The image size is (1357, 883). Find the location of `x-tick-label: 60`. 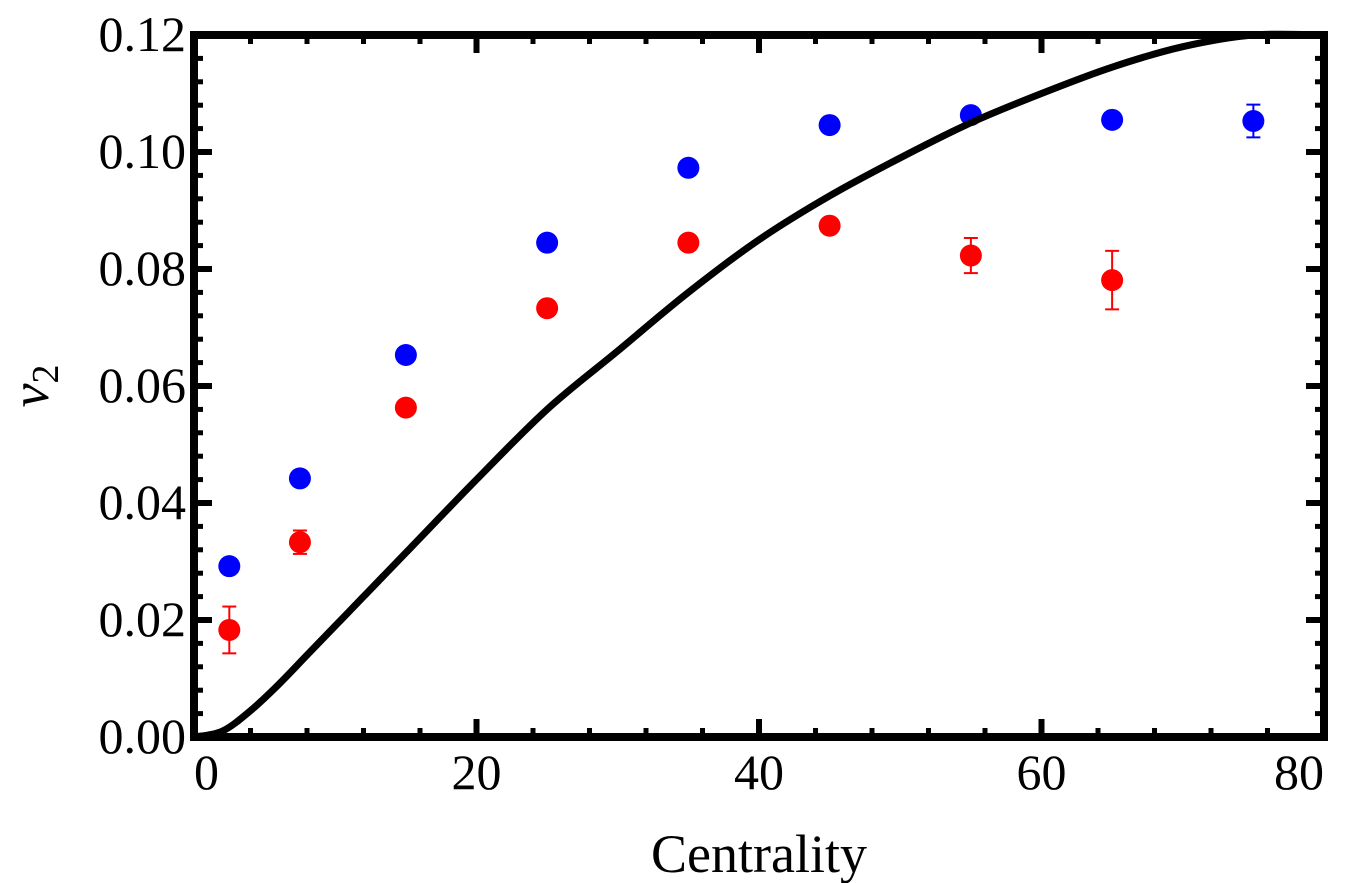

x-tick-label: 60 is located at coordinates (1042, 772).